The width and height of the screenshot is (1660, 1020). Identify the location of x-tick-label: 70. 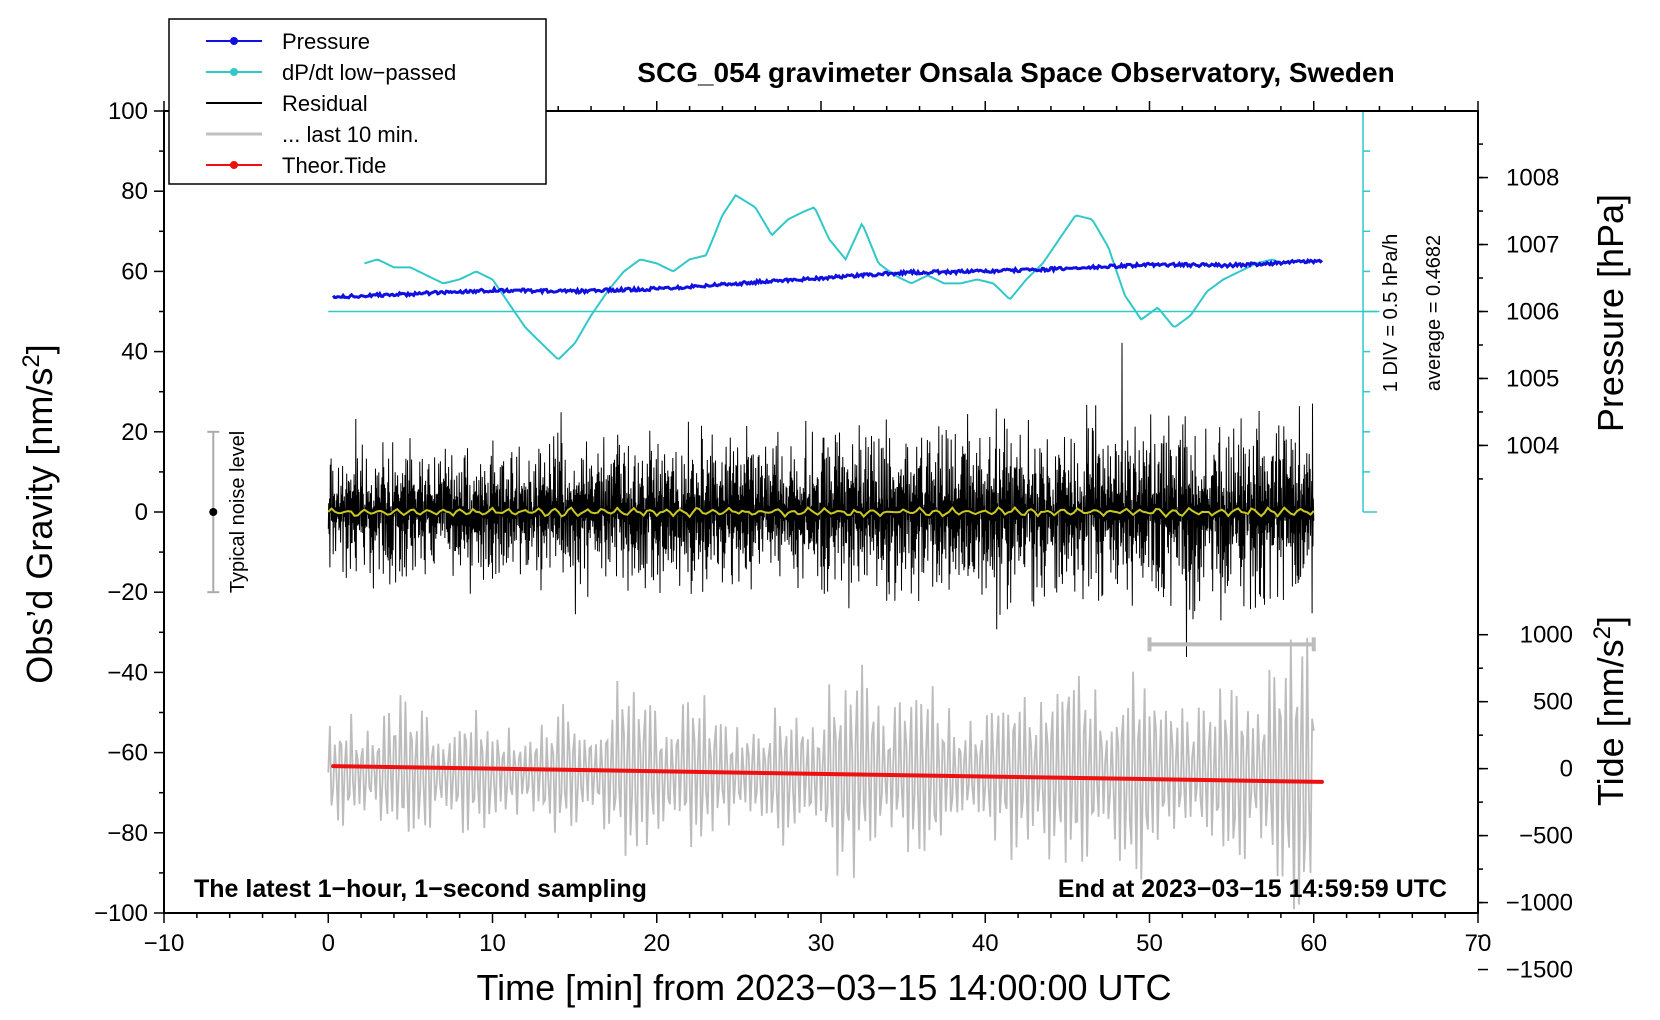
(1478, 943).